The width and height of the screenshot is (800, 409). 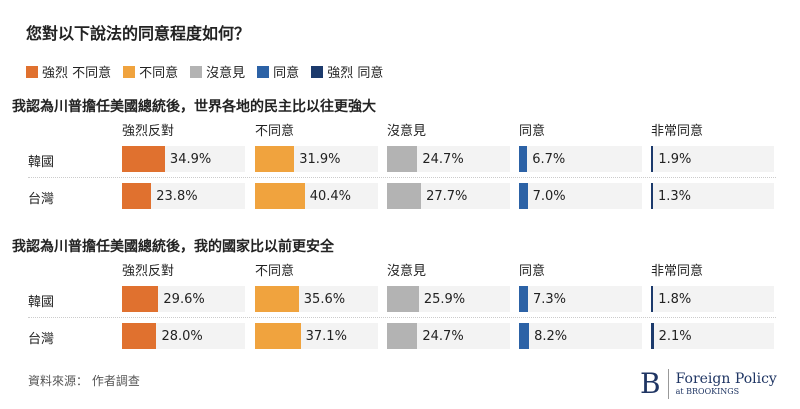 I want to click on bar-cell: 31.9%, so click(x=316, y=159).